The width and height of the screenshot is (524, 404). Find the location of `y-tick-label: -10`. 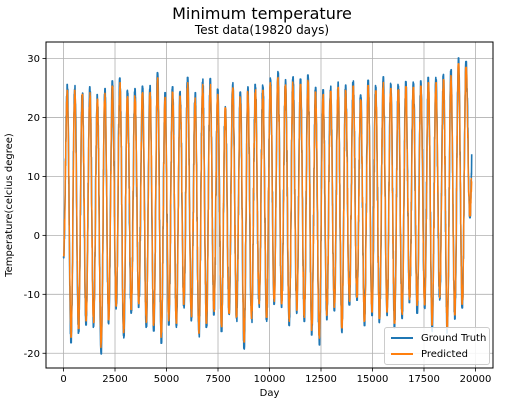

y-tick-label: -10 is located at coordinates (32, 295).